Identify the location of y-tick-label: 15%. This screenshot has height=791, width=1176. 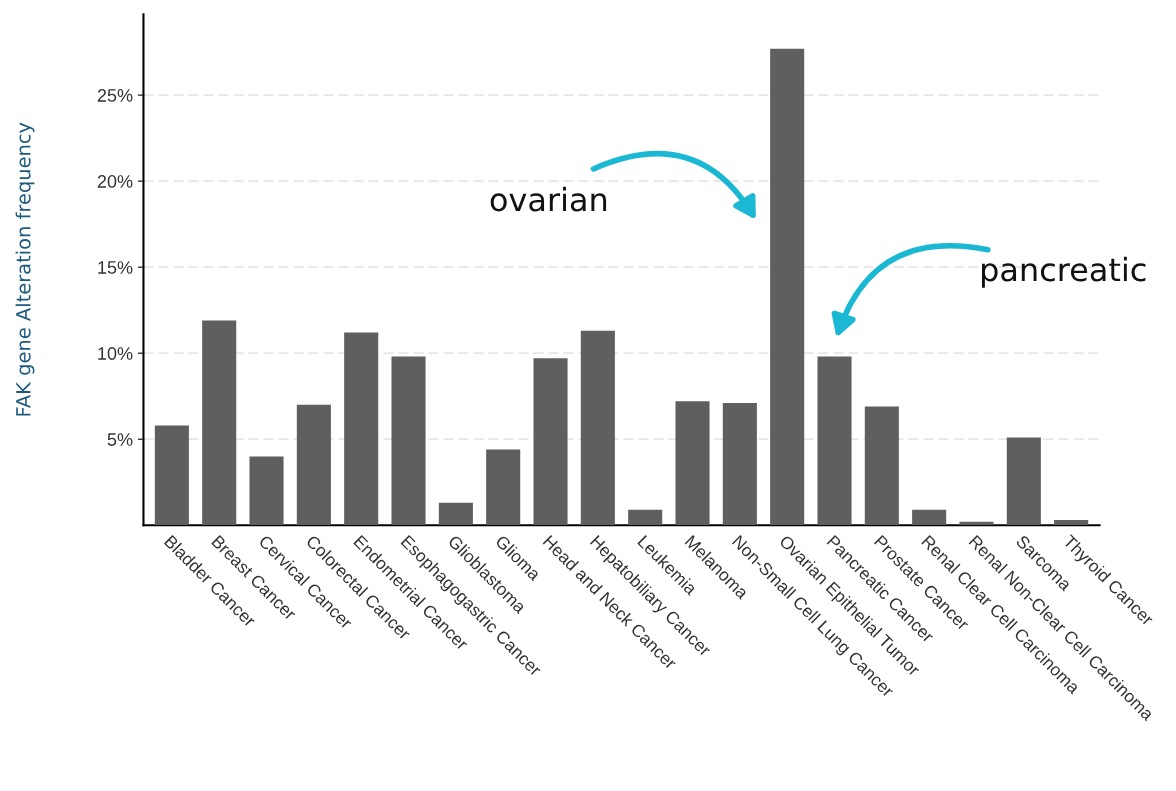
(115, 267).